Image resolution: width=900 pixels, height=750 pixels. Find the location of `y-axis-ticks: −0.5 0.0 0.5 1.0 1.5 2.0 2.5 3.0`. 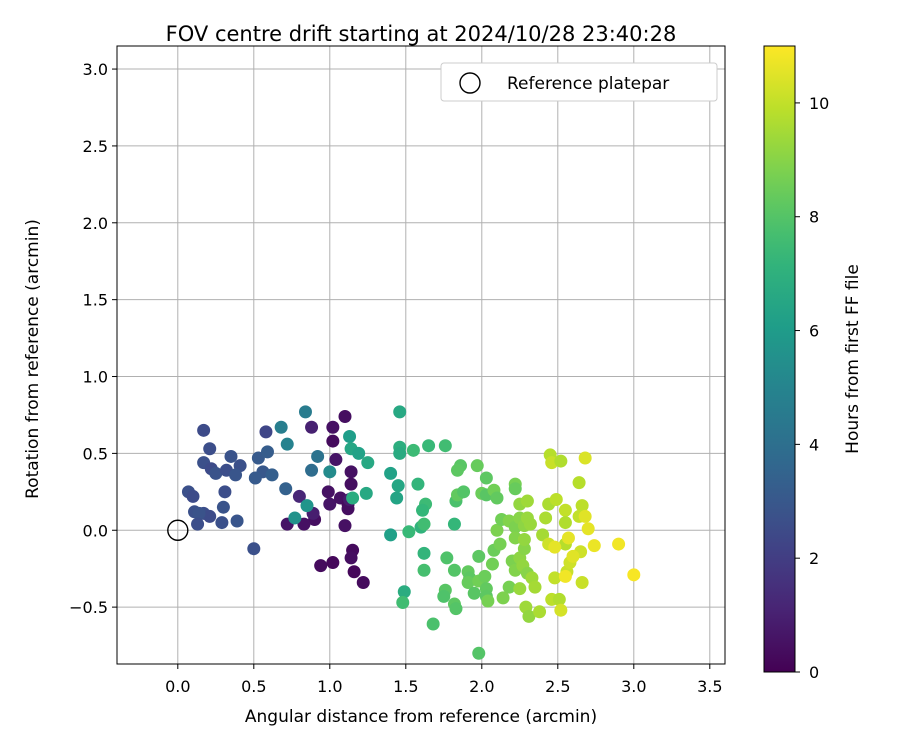

y-axis-ticks: −0.5 0.0 0.5 1.0 1.5 2.0 2.5 3.0 is located at coordinates (93, 338).